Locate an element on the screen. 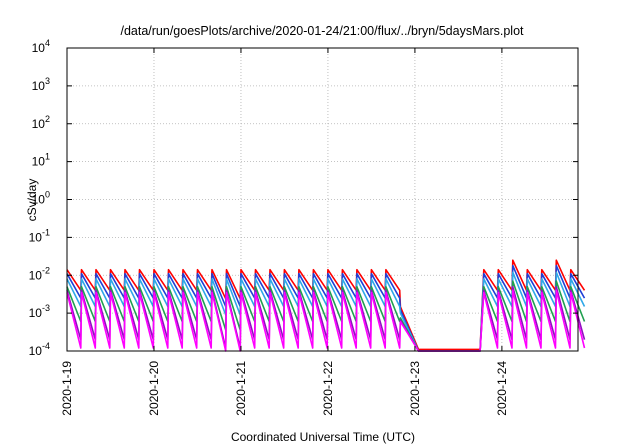 Image resolution: width=640 pixels, height=448 pixels. y-tick-label: 10¹ is located at coordinates (41, 160).